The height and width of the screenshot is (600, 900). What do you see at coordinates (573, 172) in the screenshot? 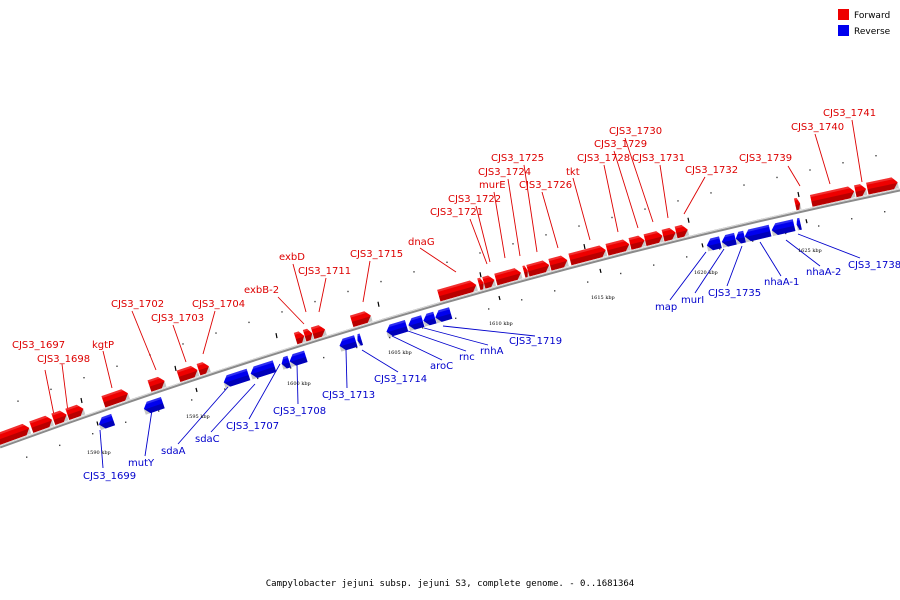
I see `gene-label: tkt` at bounding box center [573, 172].